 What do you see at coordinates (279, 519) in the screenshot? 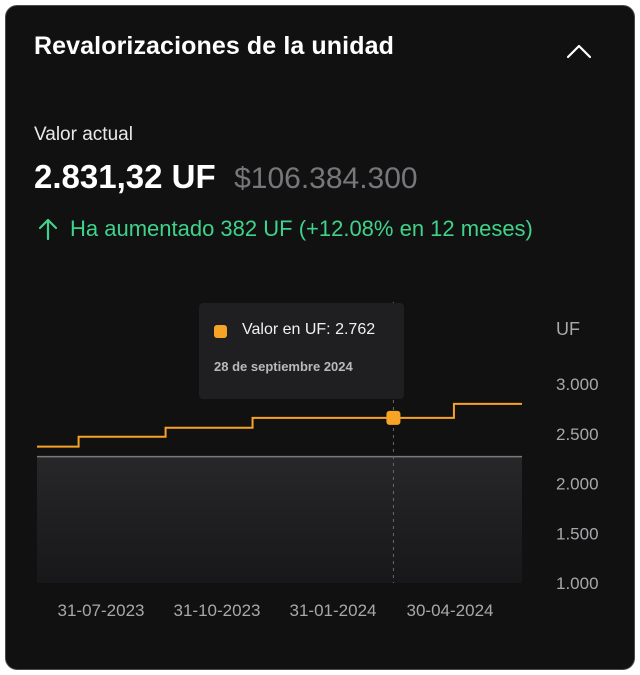
I see `baseline-area` at bounding box center [279, 519].